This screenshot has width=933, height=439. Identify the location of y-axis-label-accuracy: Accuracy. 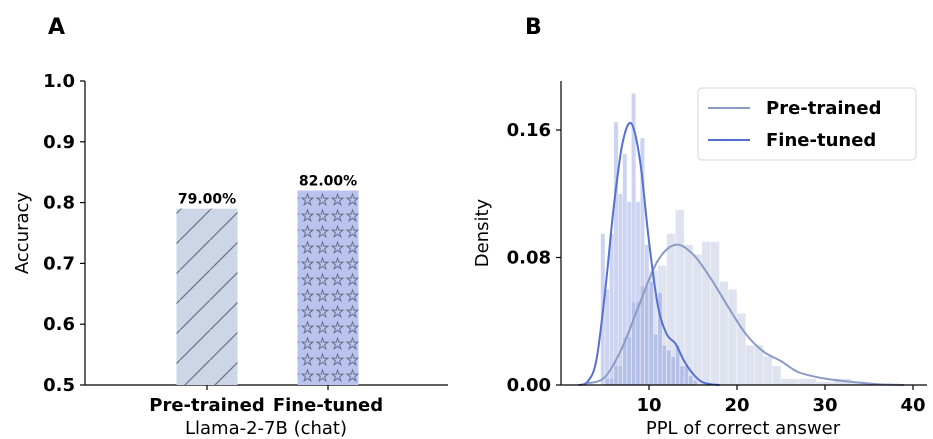
(22, 233).